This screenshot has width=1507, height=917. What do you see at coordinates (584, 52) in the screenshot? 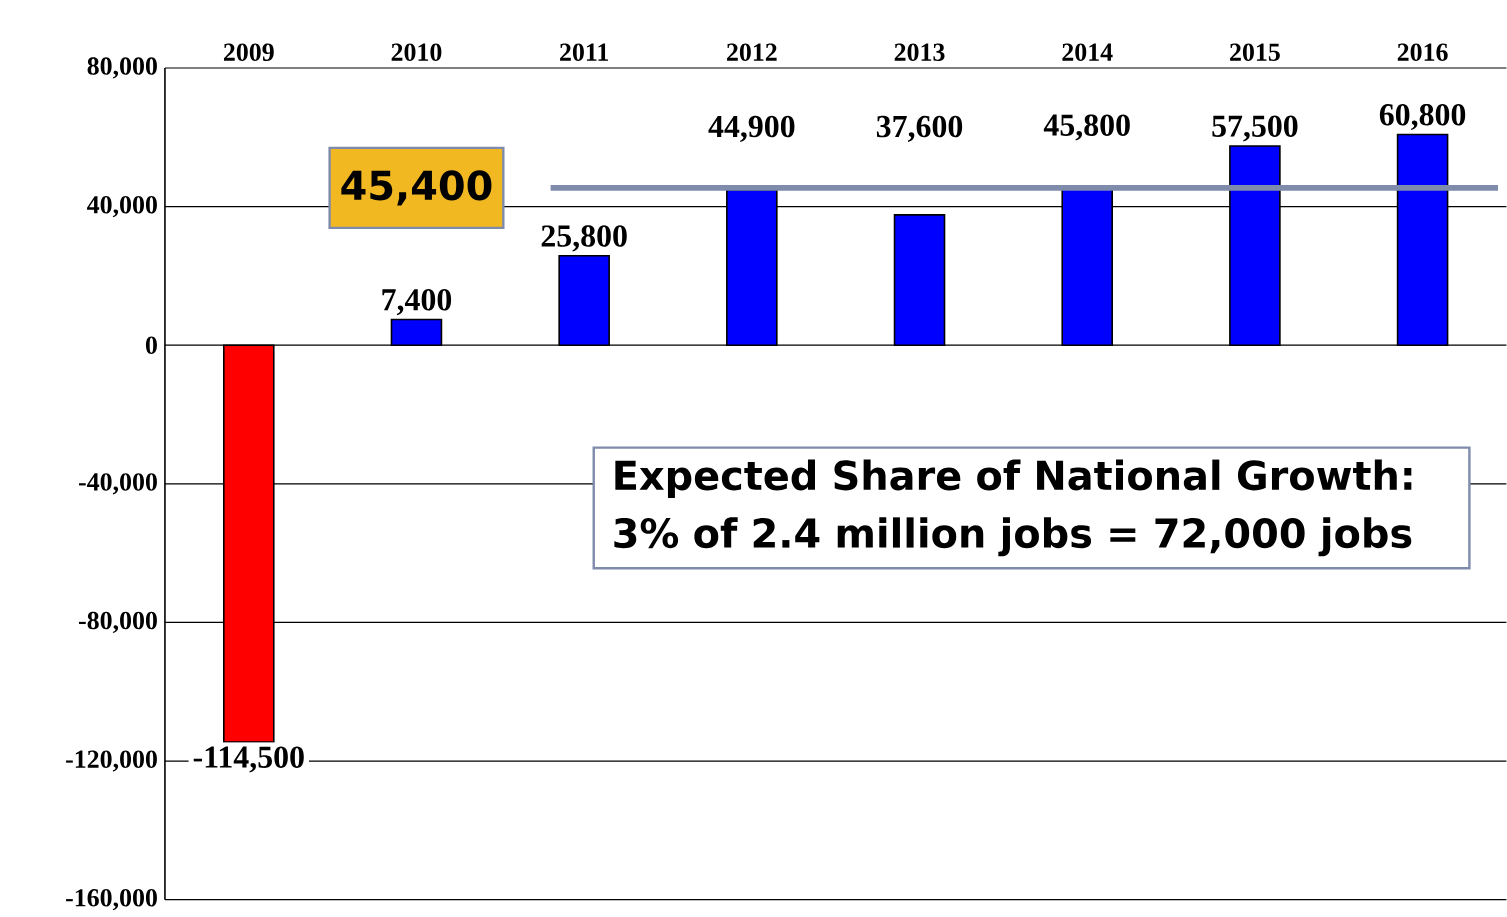
I see `x-tick-label: 2011` at bounding box center [584, 52].